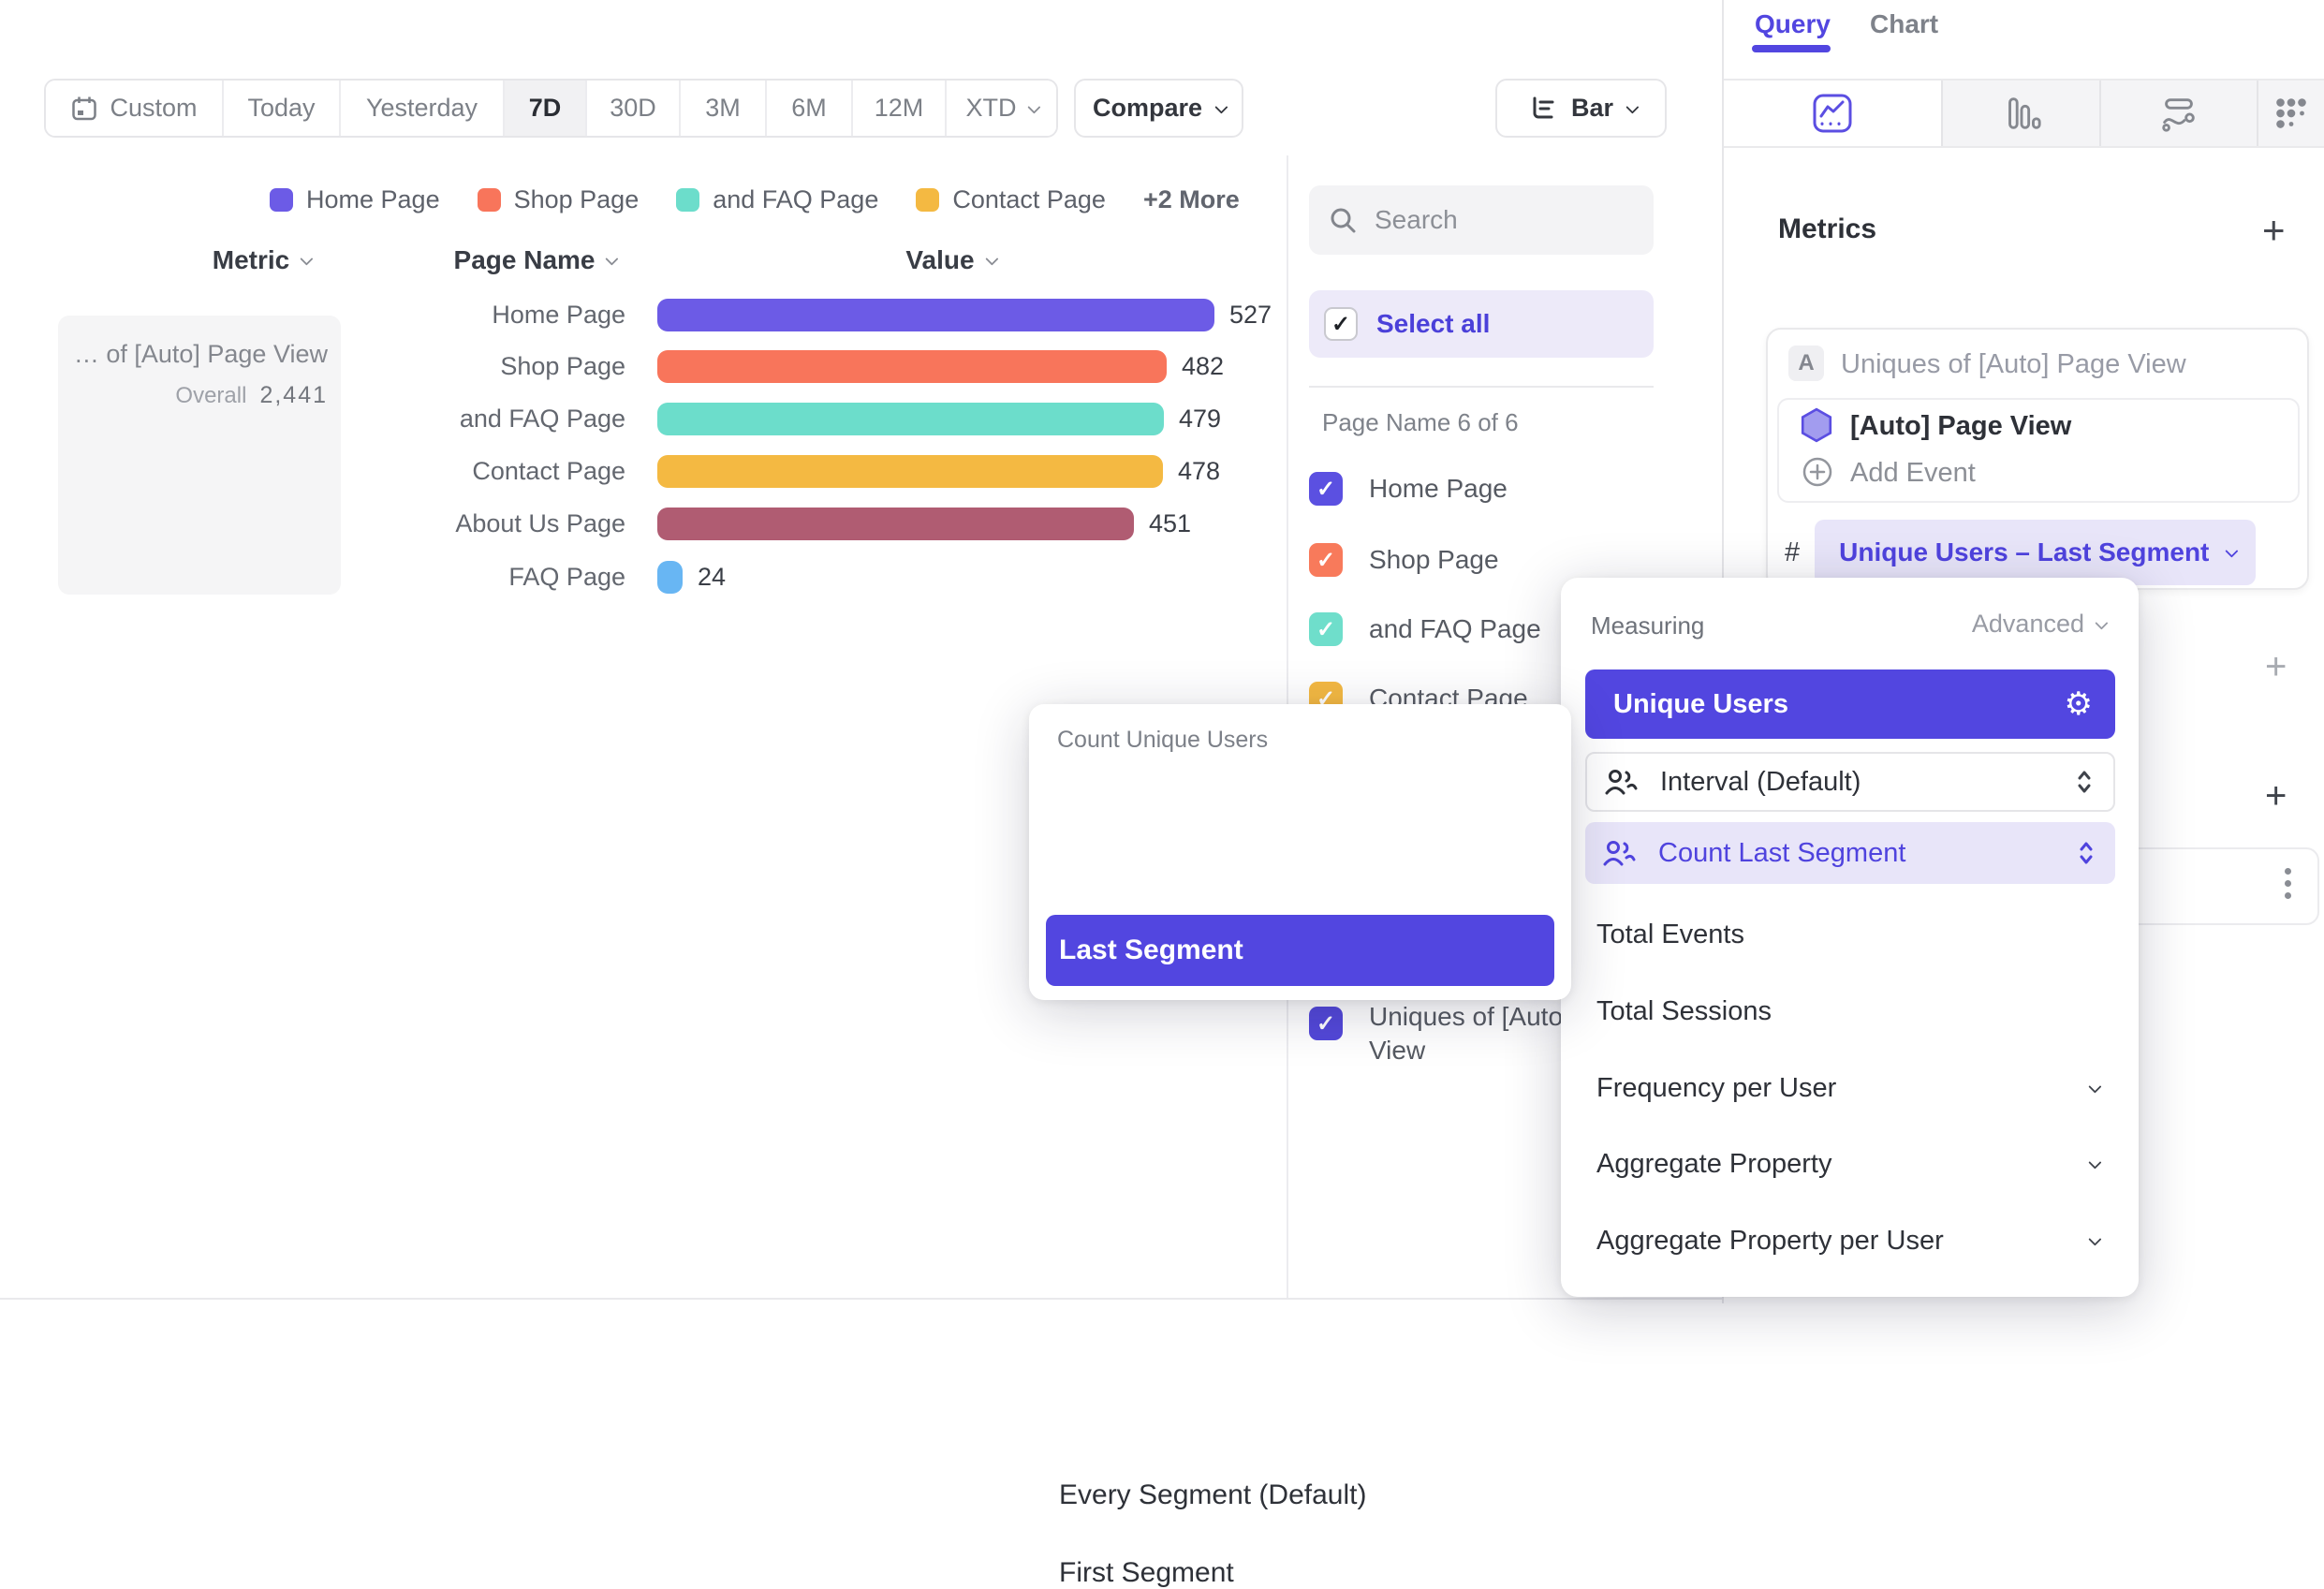  I want to click on select-all-label: Select all, so click(1433, 323).